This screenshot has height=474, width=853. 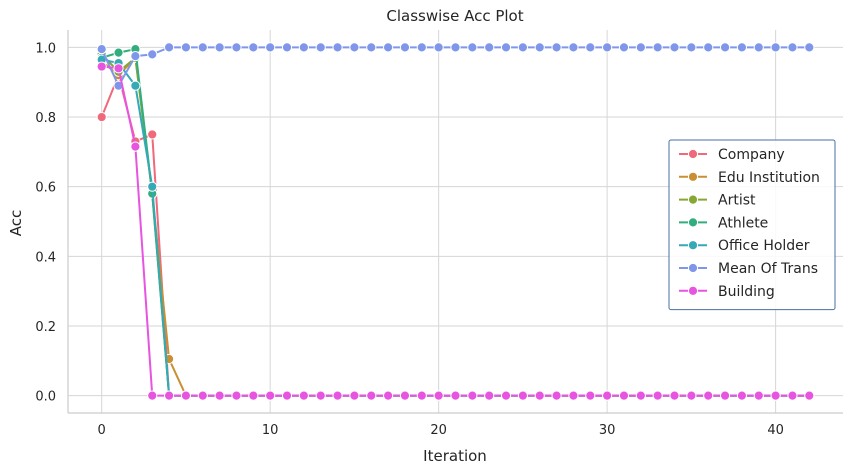 What do you see at coordinates (775, 430) in the screenshot?
I see `x-tick-label: 40` at bounding box center [775, 430].